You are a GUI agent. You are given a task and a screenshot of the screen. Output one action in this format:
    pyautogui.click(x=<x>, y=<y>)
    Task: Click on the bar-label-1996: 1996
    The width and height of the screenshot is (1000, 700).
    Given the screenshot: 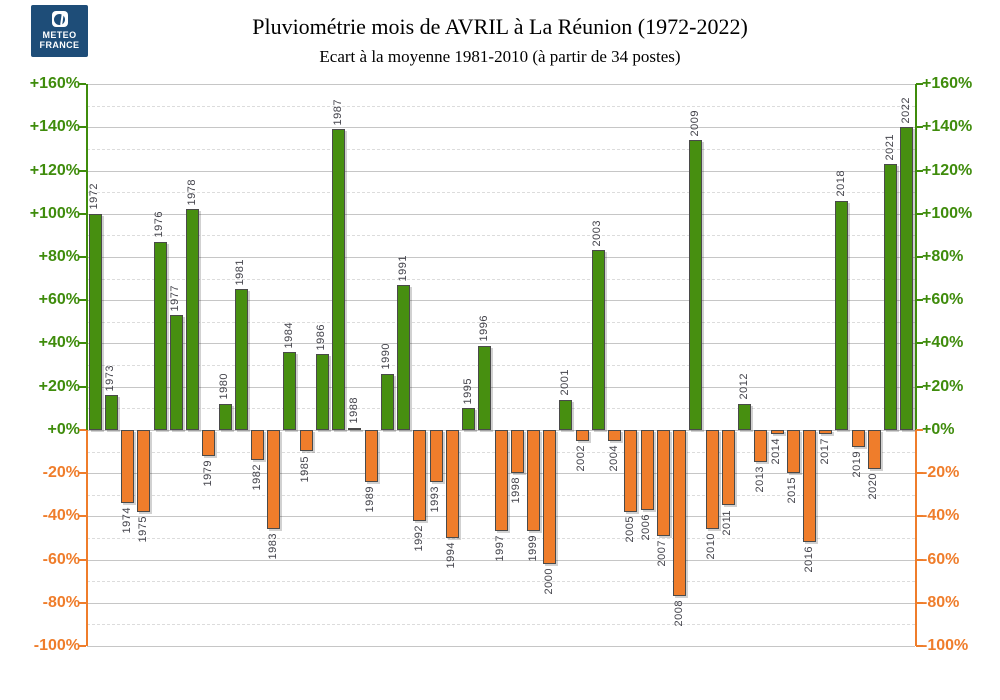 What is the action you would take?
    pyautogui.click(x=483, y=328)
    